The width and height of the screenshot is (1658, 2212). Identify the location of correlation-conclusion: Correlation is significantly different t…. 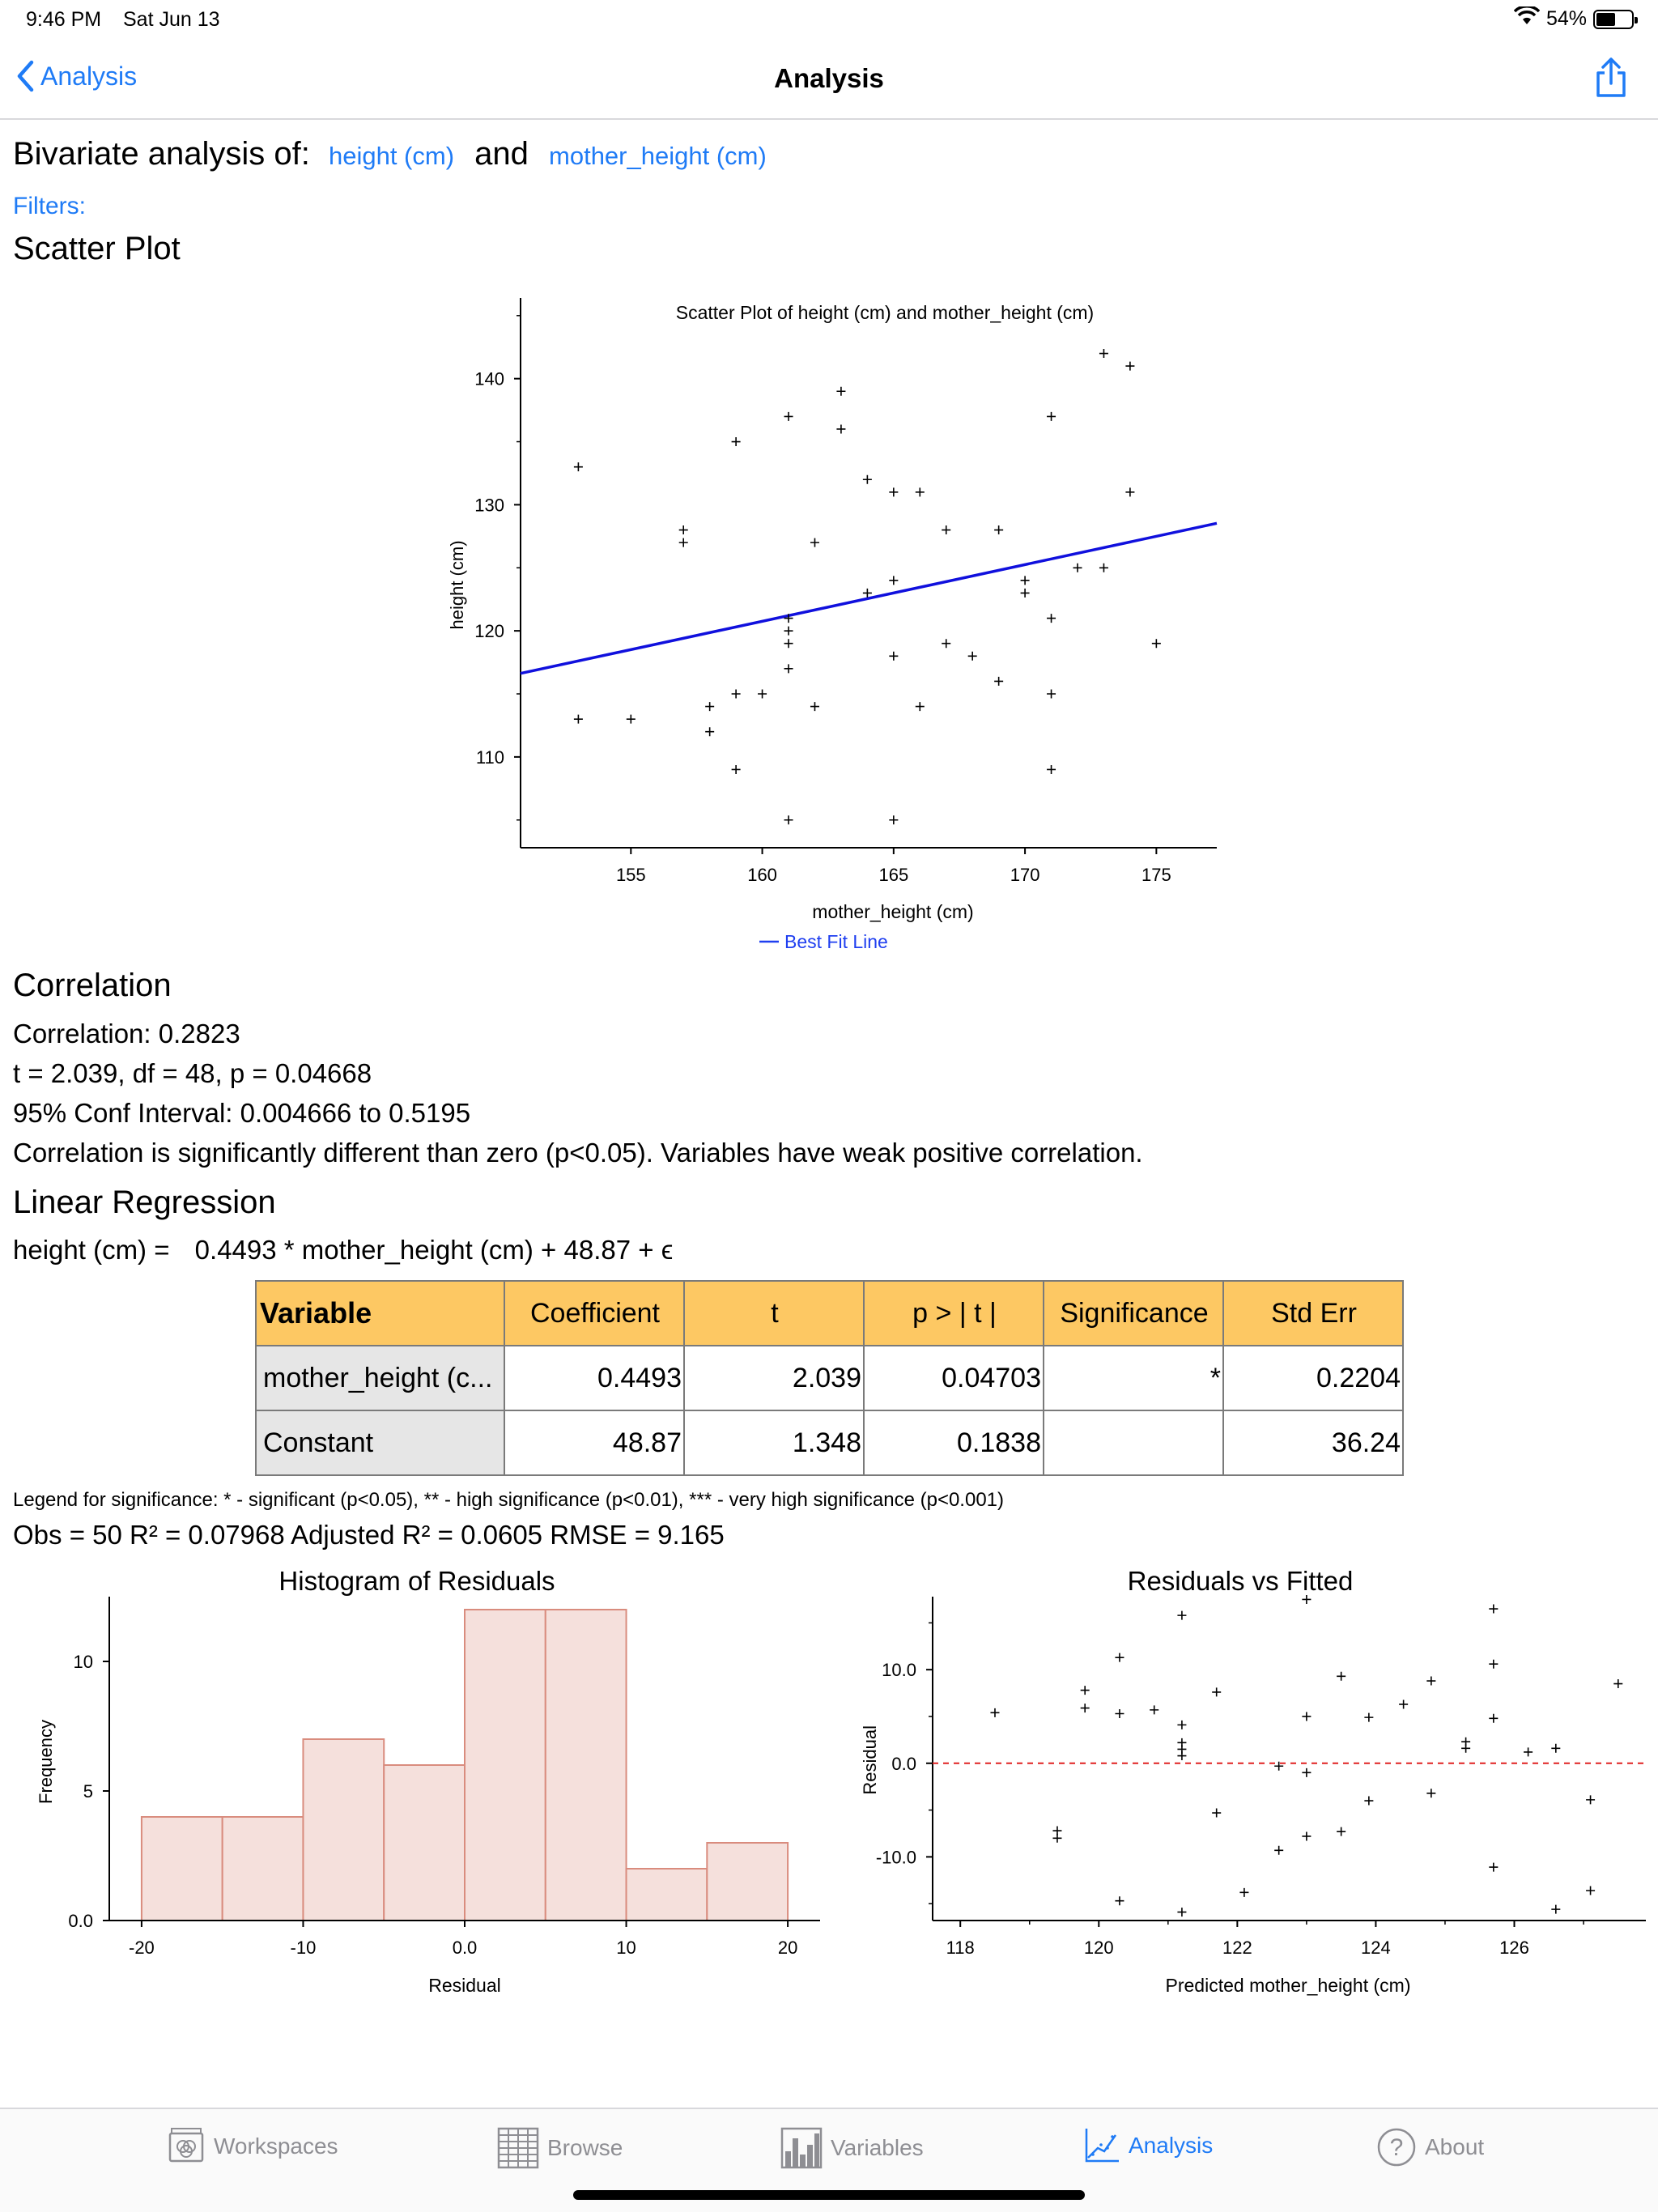
(578, 1153).